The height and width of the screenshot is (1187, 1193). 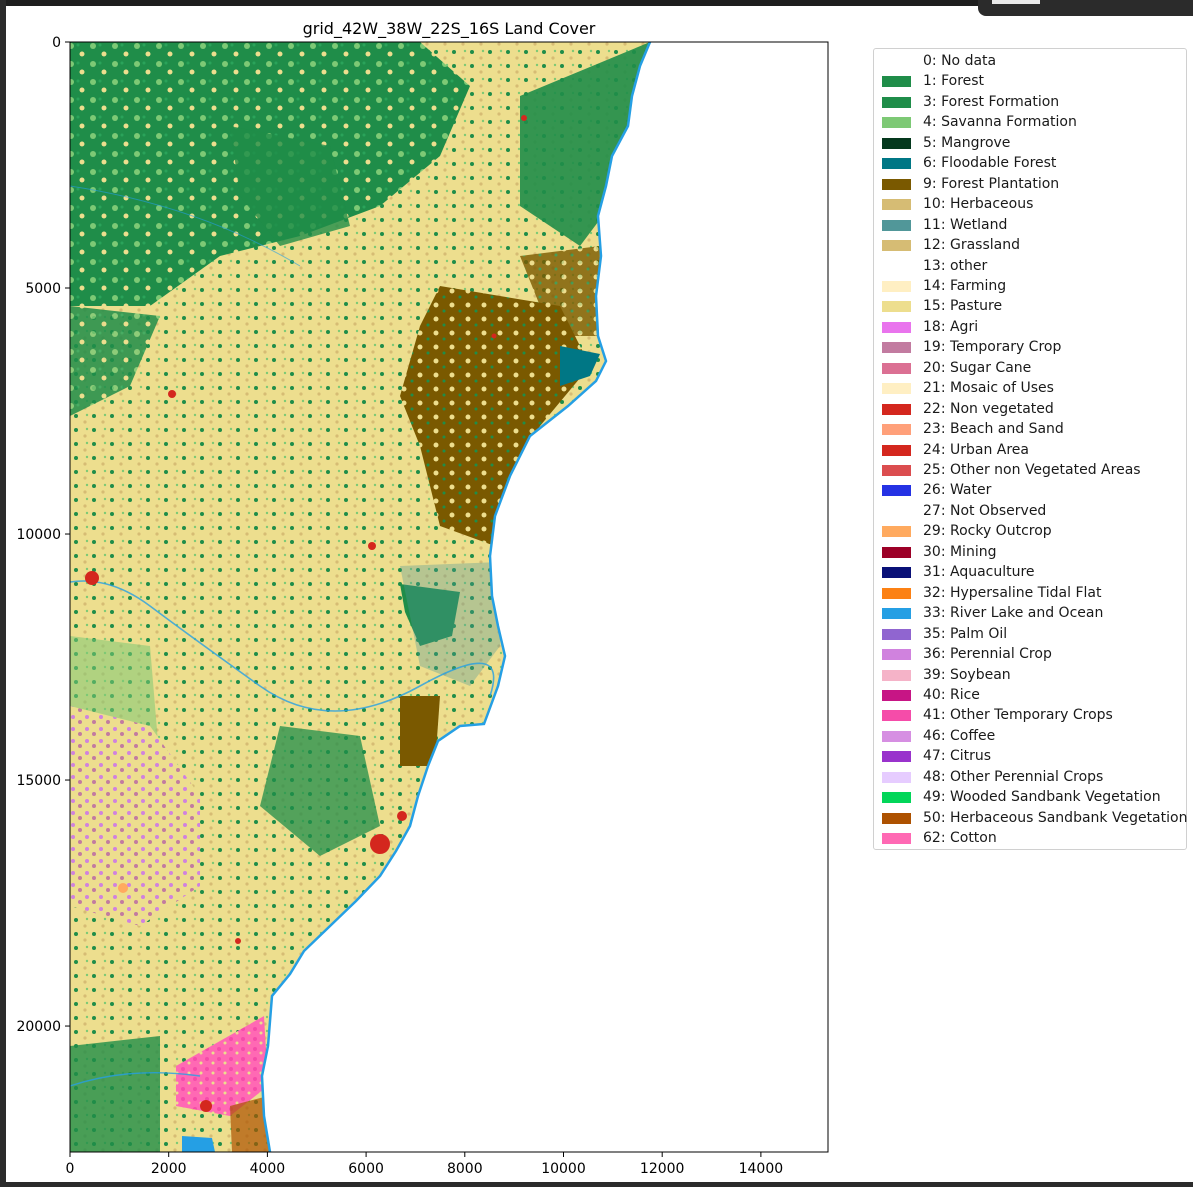 What do you see at coordinates (1031, 511) in the screenshot?
I see `legend-item: 27: Not Observed` at bounding box center [1031, 511].